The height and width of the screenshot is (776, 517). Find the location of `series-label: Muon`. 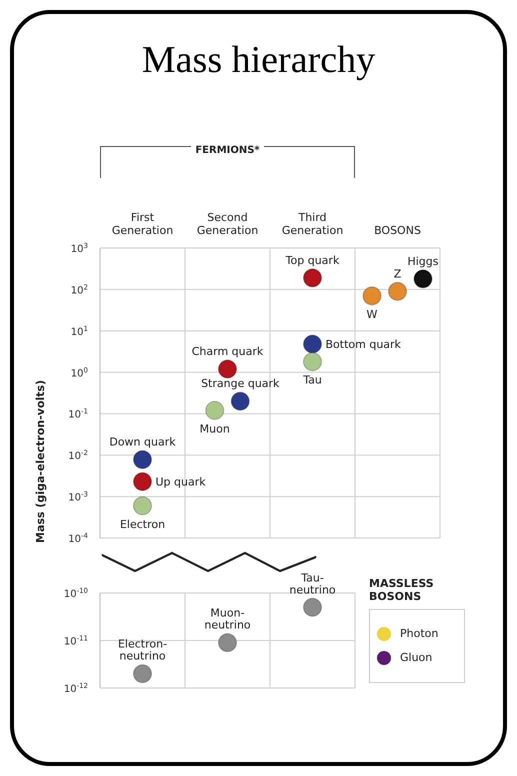

series-label: Muon is located at coordinates (215, 429).